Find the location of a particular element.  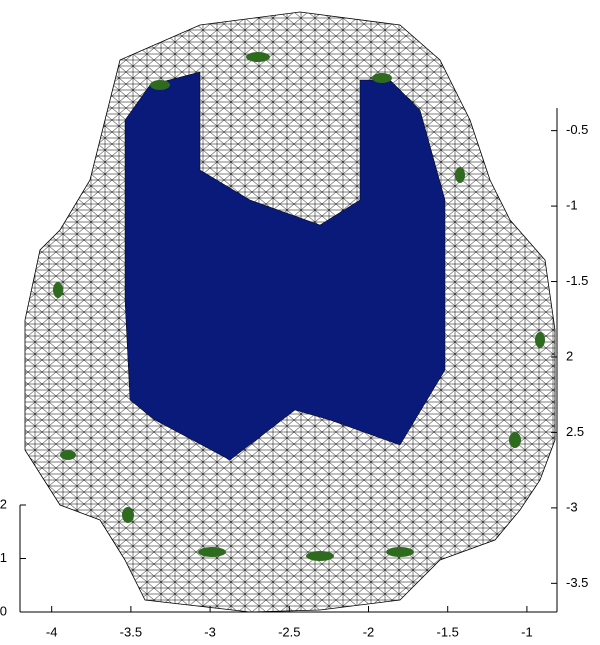

x-tick-label: -1 is located at coordinates (527, 631).